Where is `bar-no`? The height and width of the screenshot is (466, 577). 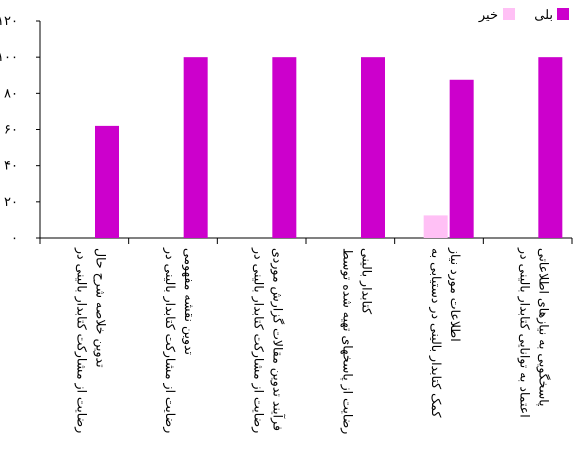
bar-no is located at coordinates (435, 226).